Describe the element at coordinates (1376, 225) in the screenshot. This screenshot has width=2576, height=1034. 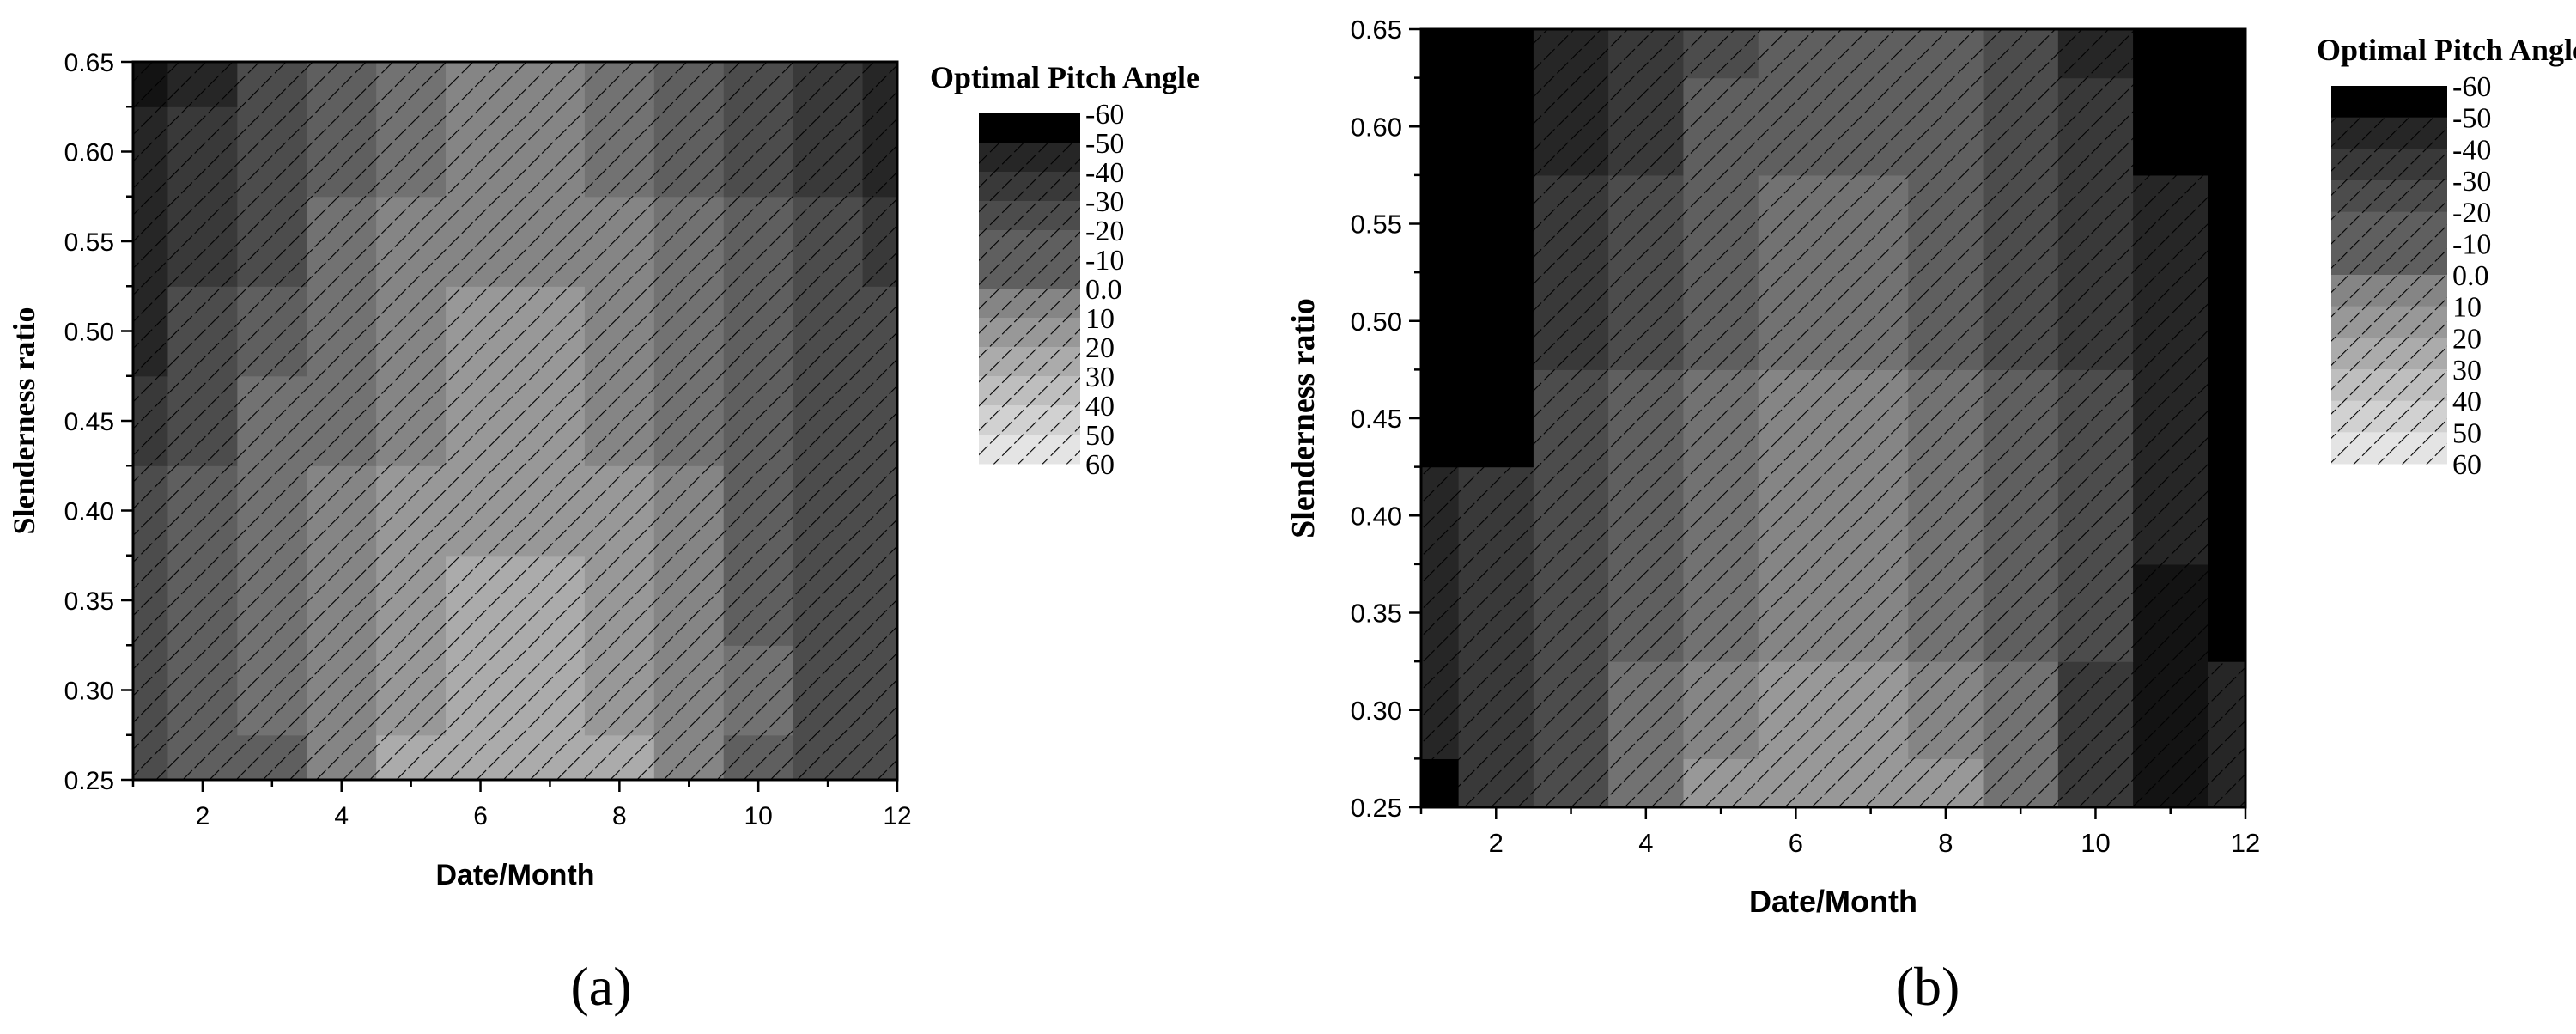
I see `y-tick-label: 0.55` at that location.